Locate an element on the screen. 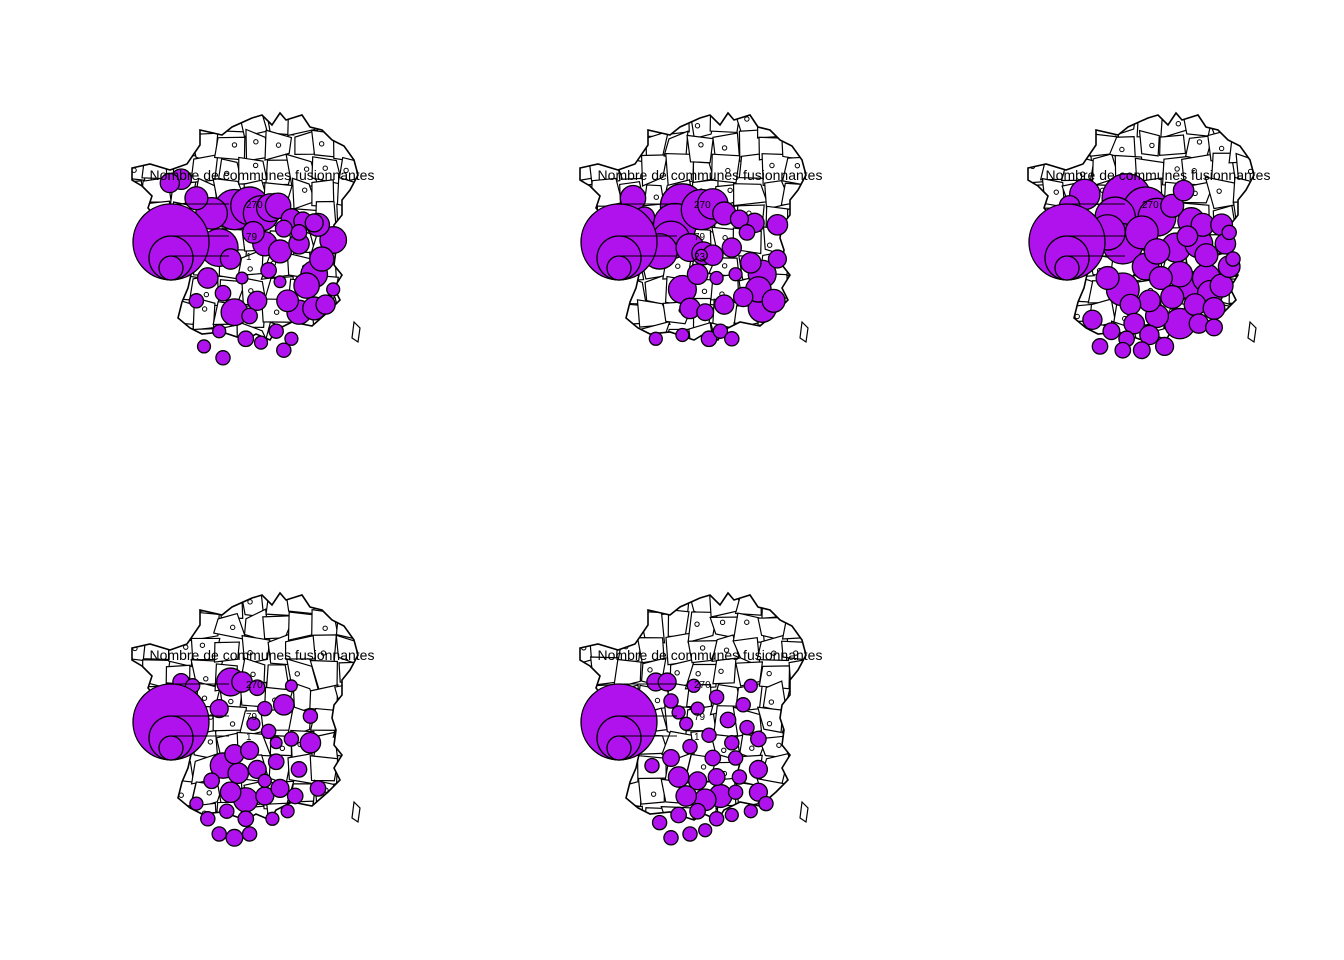 Image resolution: width=1344 pixels, height=960 pixels. legend-value: 270 is located at coordinates (1150, 205).